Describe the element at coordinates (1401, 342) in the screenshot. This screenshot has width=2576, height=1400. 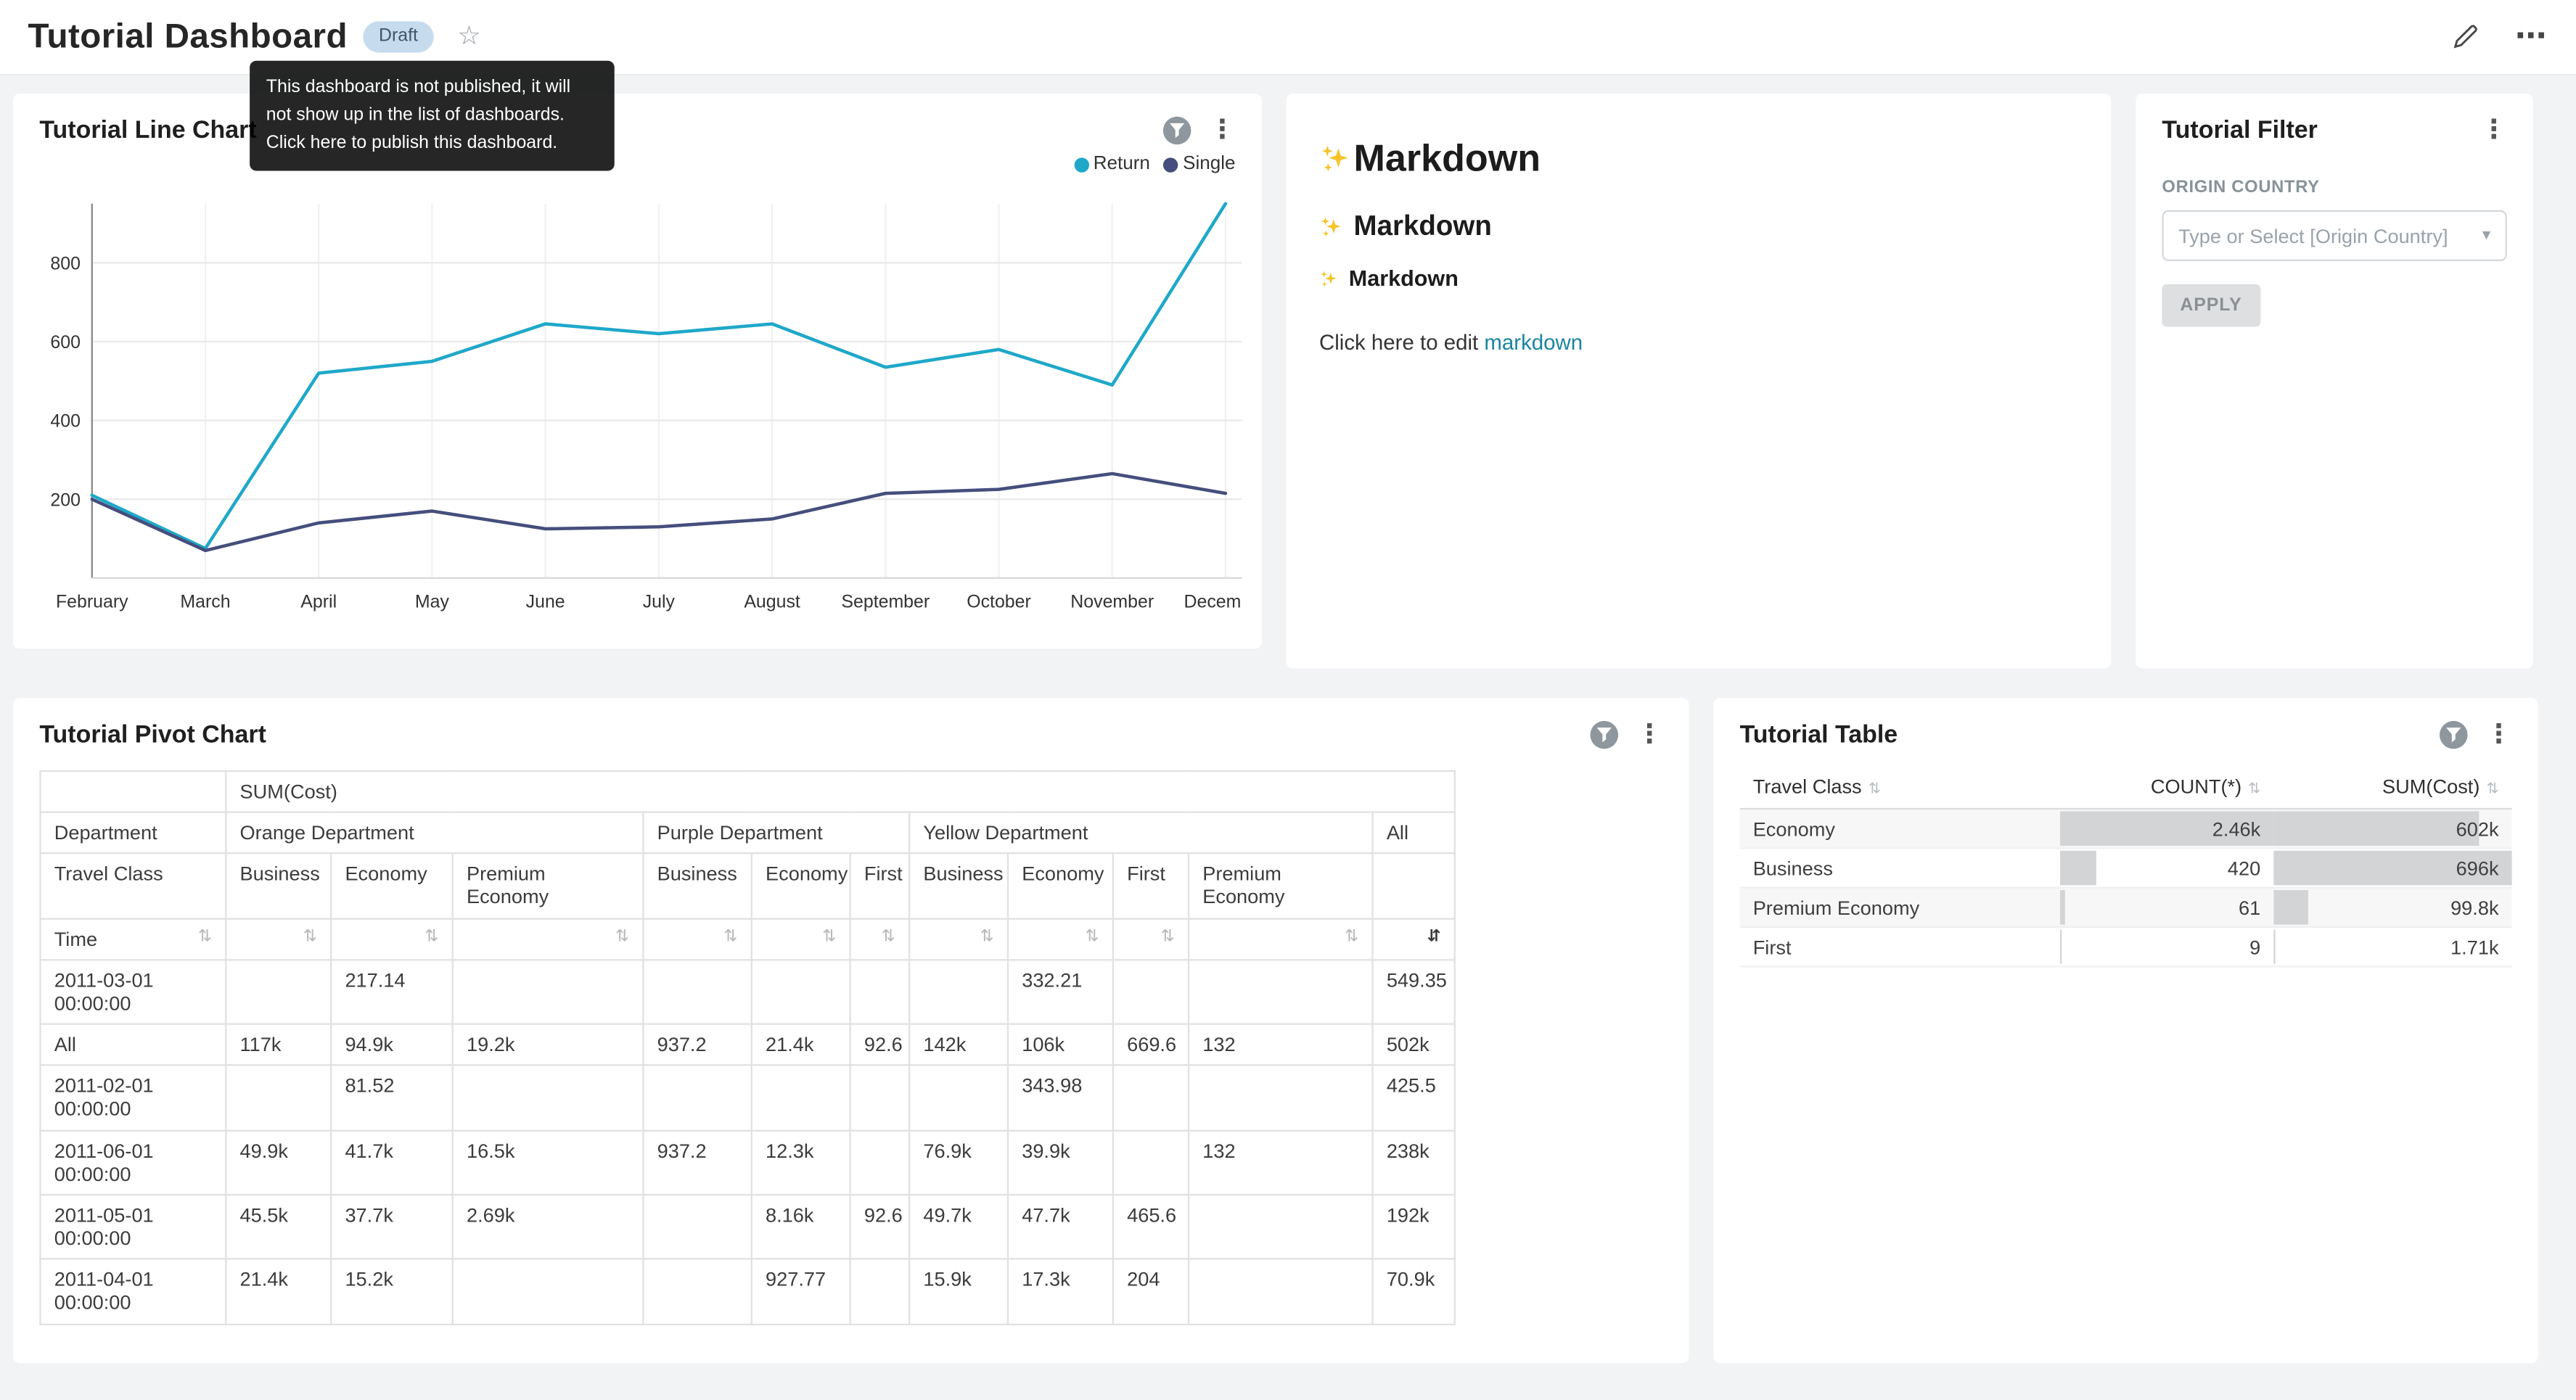
I see `markdown-edit-prefix: Click here to edit` at that location.